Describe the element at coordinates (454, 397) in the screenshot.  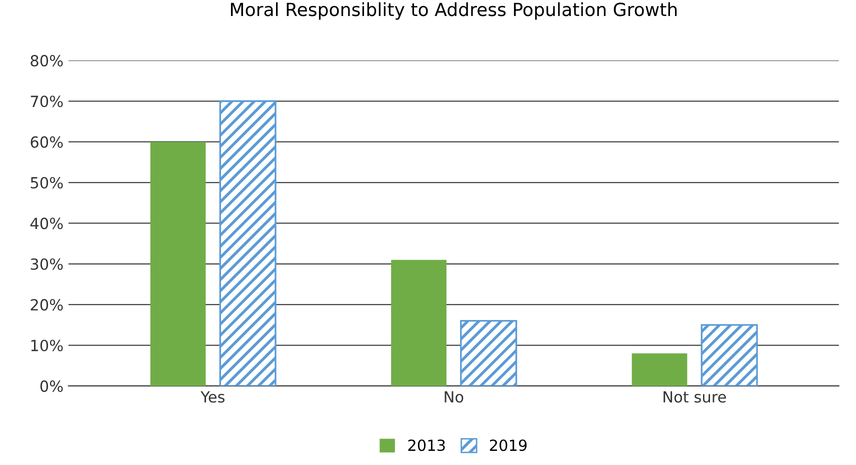
I see `x-tick-label: No` at that location.